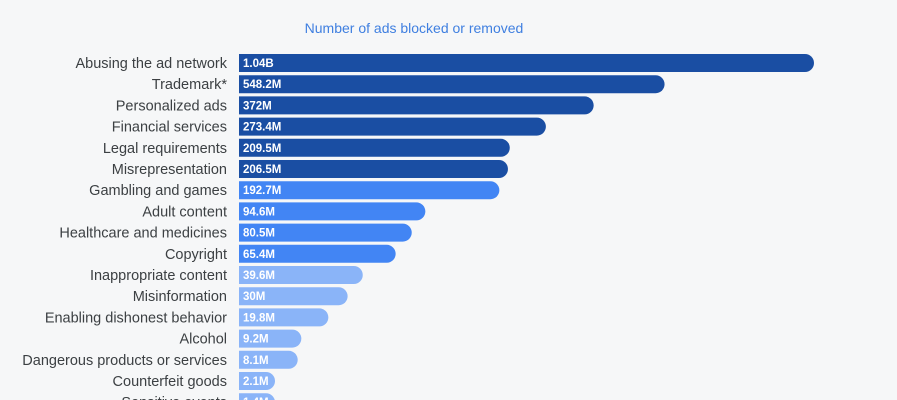 This screenshot has height=400, width=897. I want to click on category-label: Counterfeit goods, so click(170, 382).